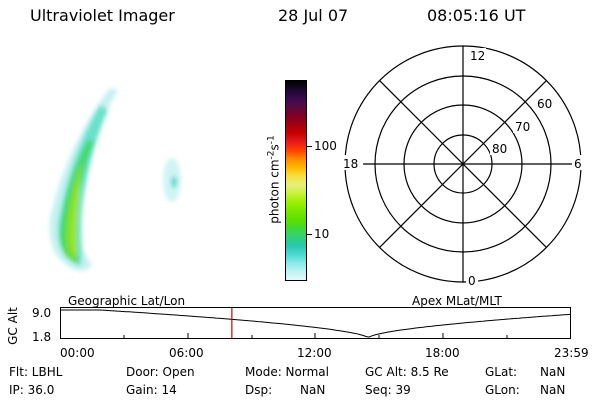 This screenshot has width=600, height=400. Describe the element at coordinates (287, 372) in the screenshot. I see `info-mode: Mode: Normal` at that location.